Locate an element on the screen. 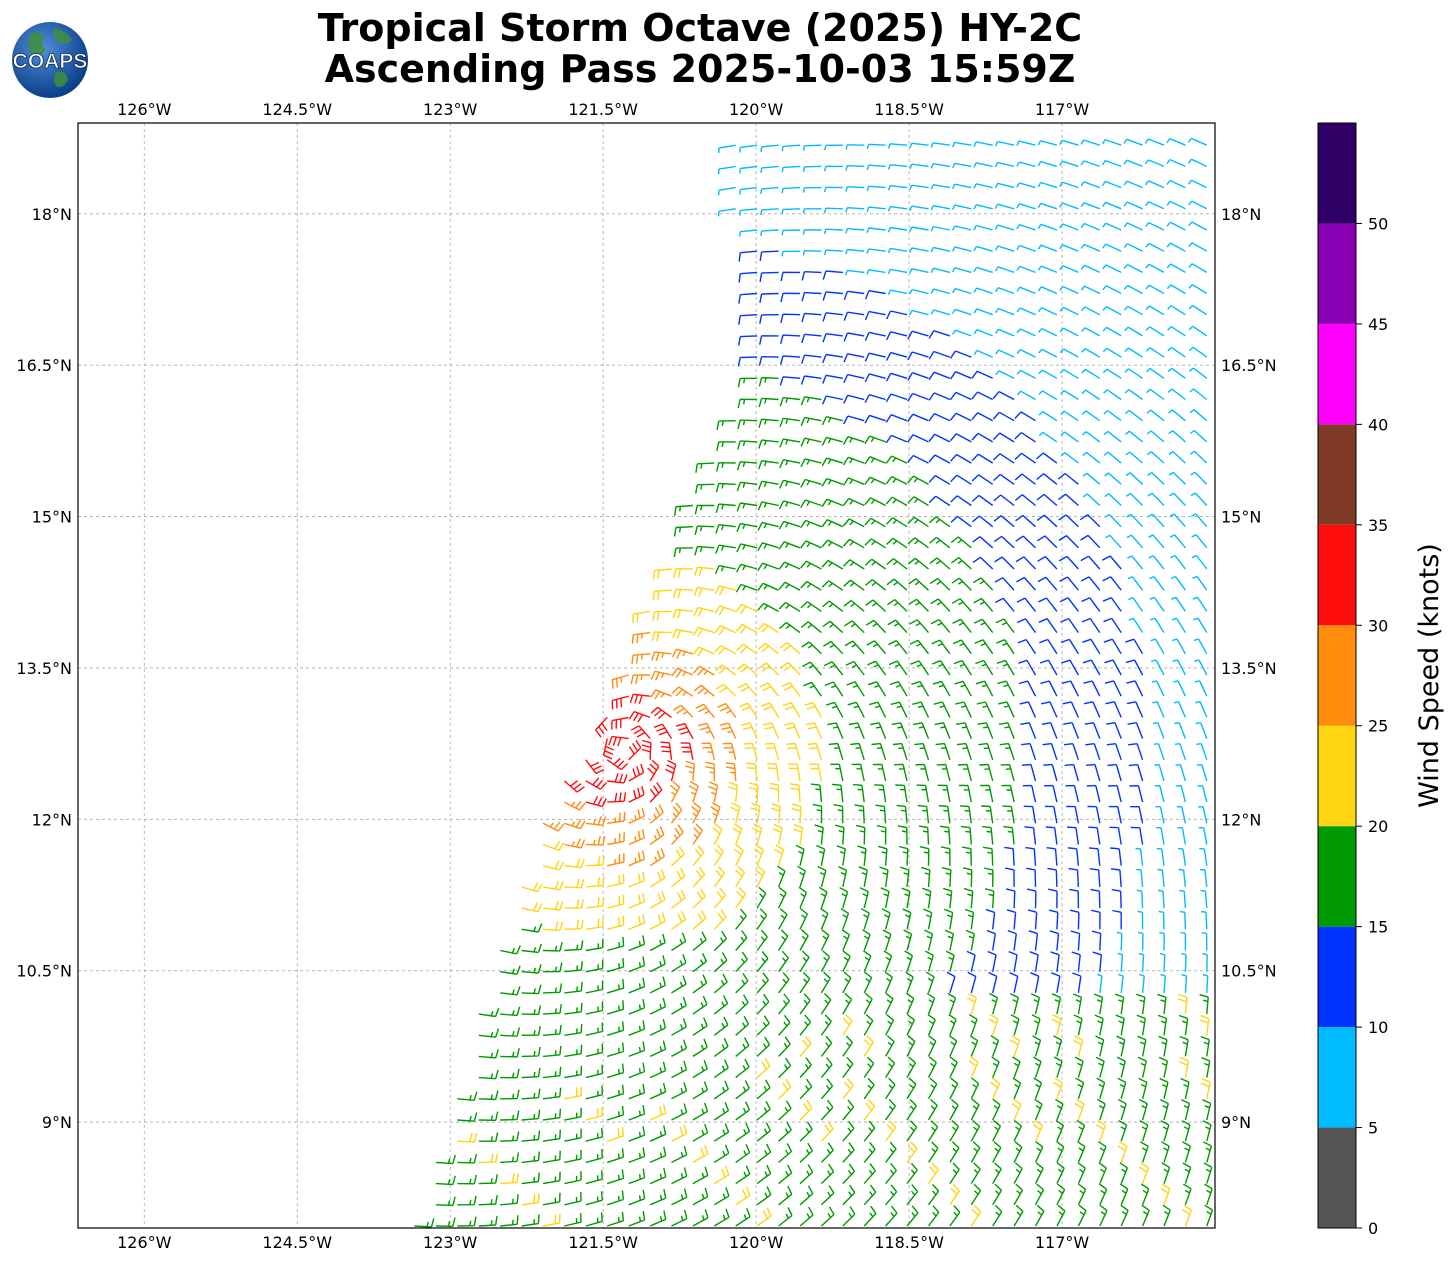 The height and width of the screenshot is (1264, 1455). lon-label-top: 124.5°W is located at coordinates (297, 109).